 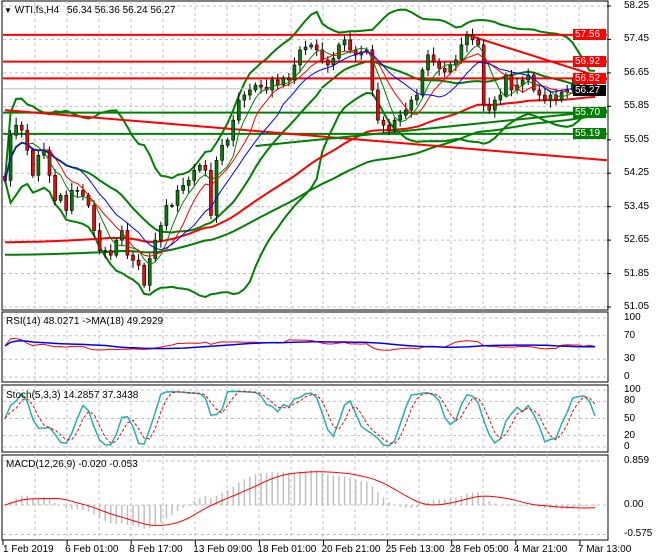 I want to click on macd-signal-line, so click(x=300, y=499).